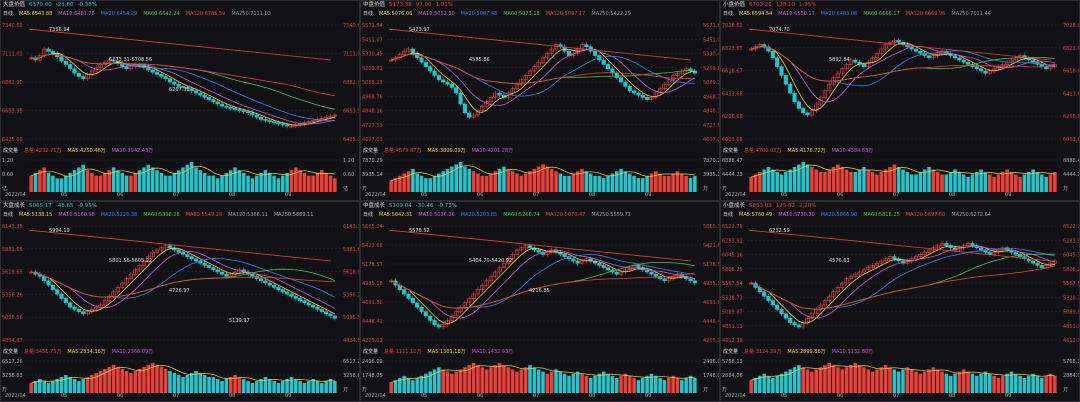  I want to click on ma-value: MA60:6642.24, so click(161, 14).